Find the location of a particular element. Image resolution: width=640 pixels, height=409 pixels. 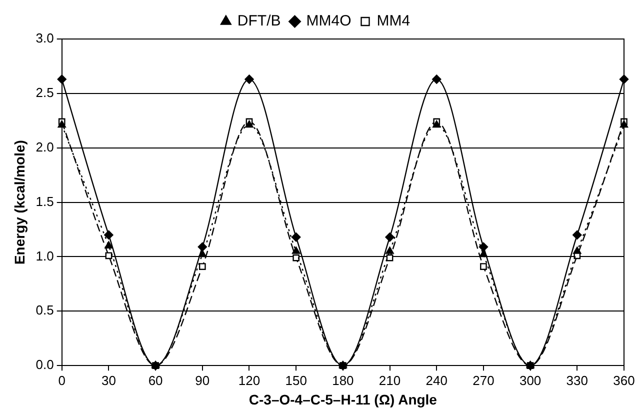

legend-label: MM4 is located at coordinates (393, 21).